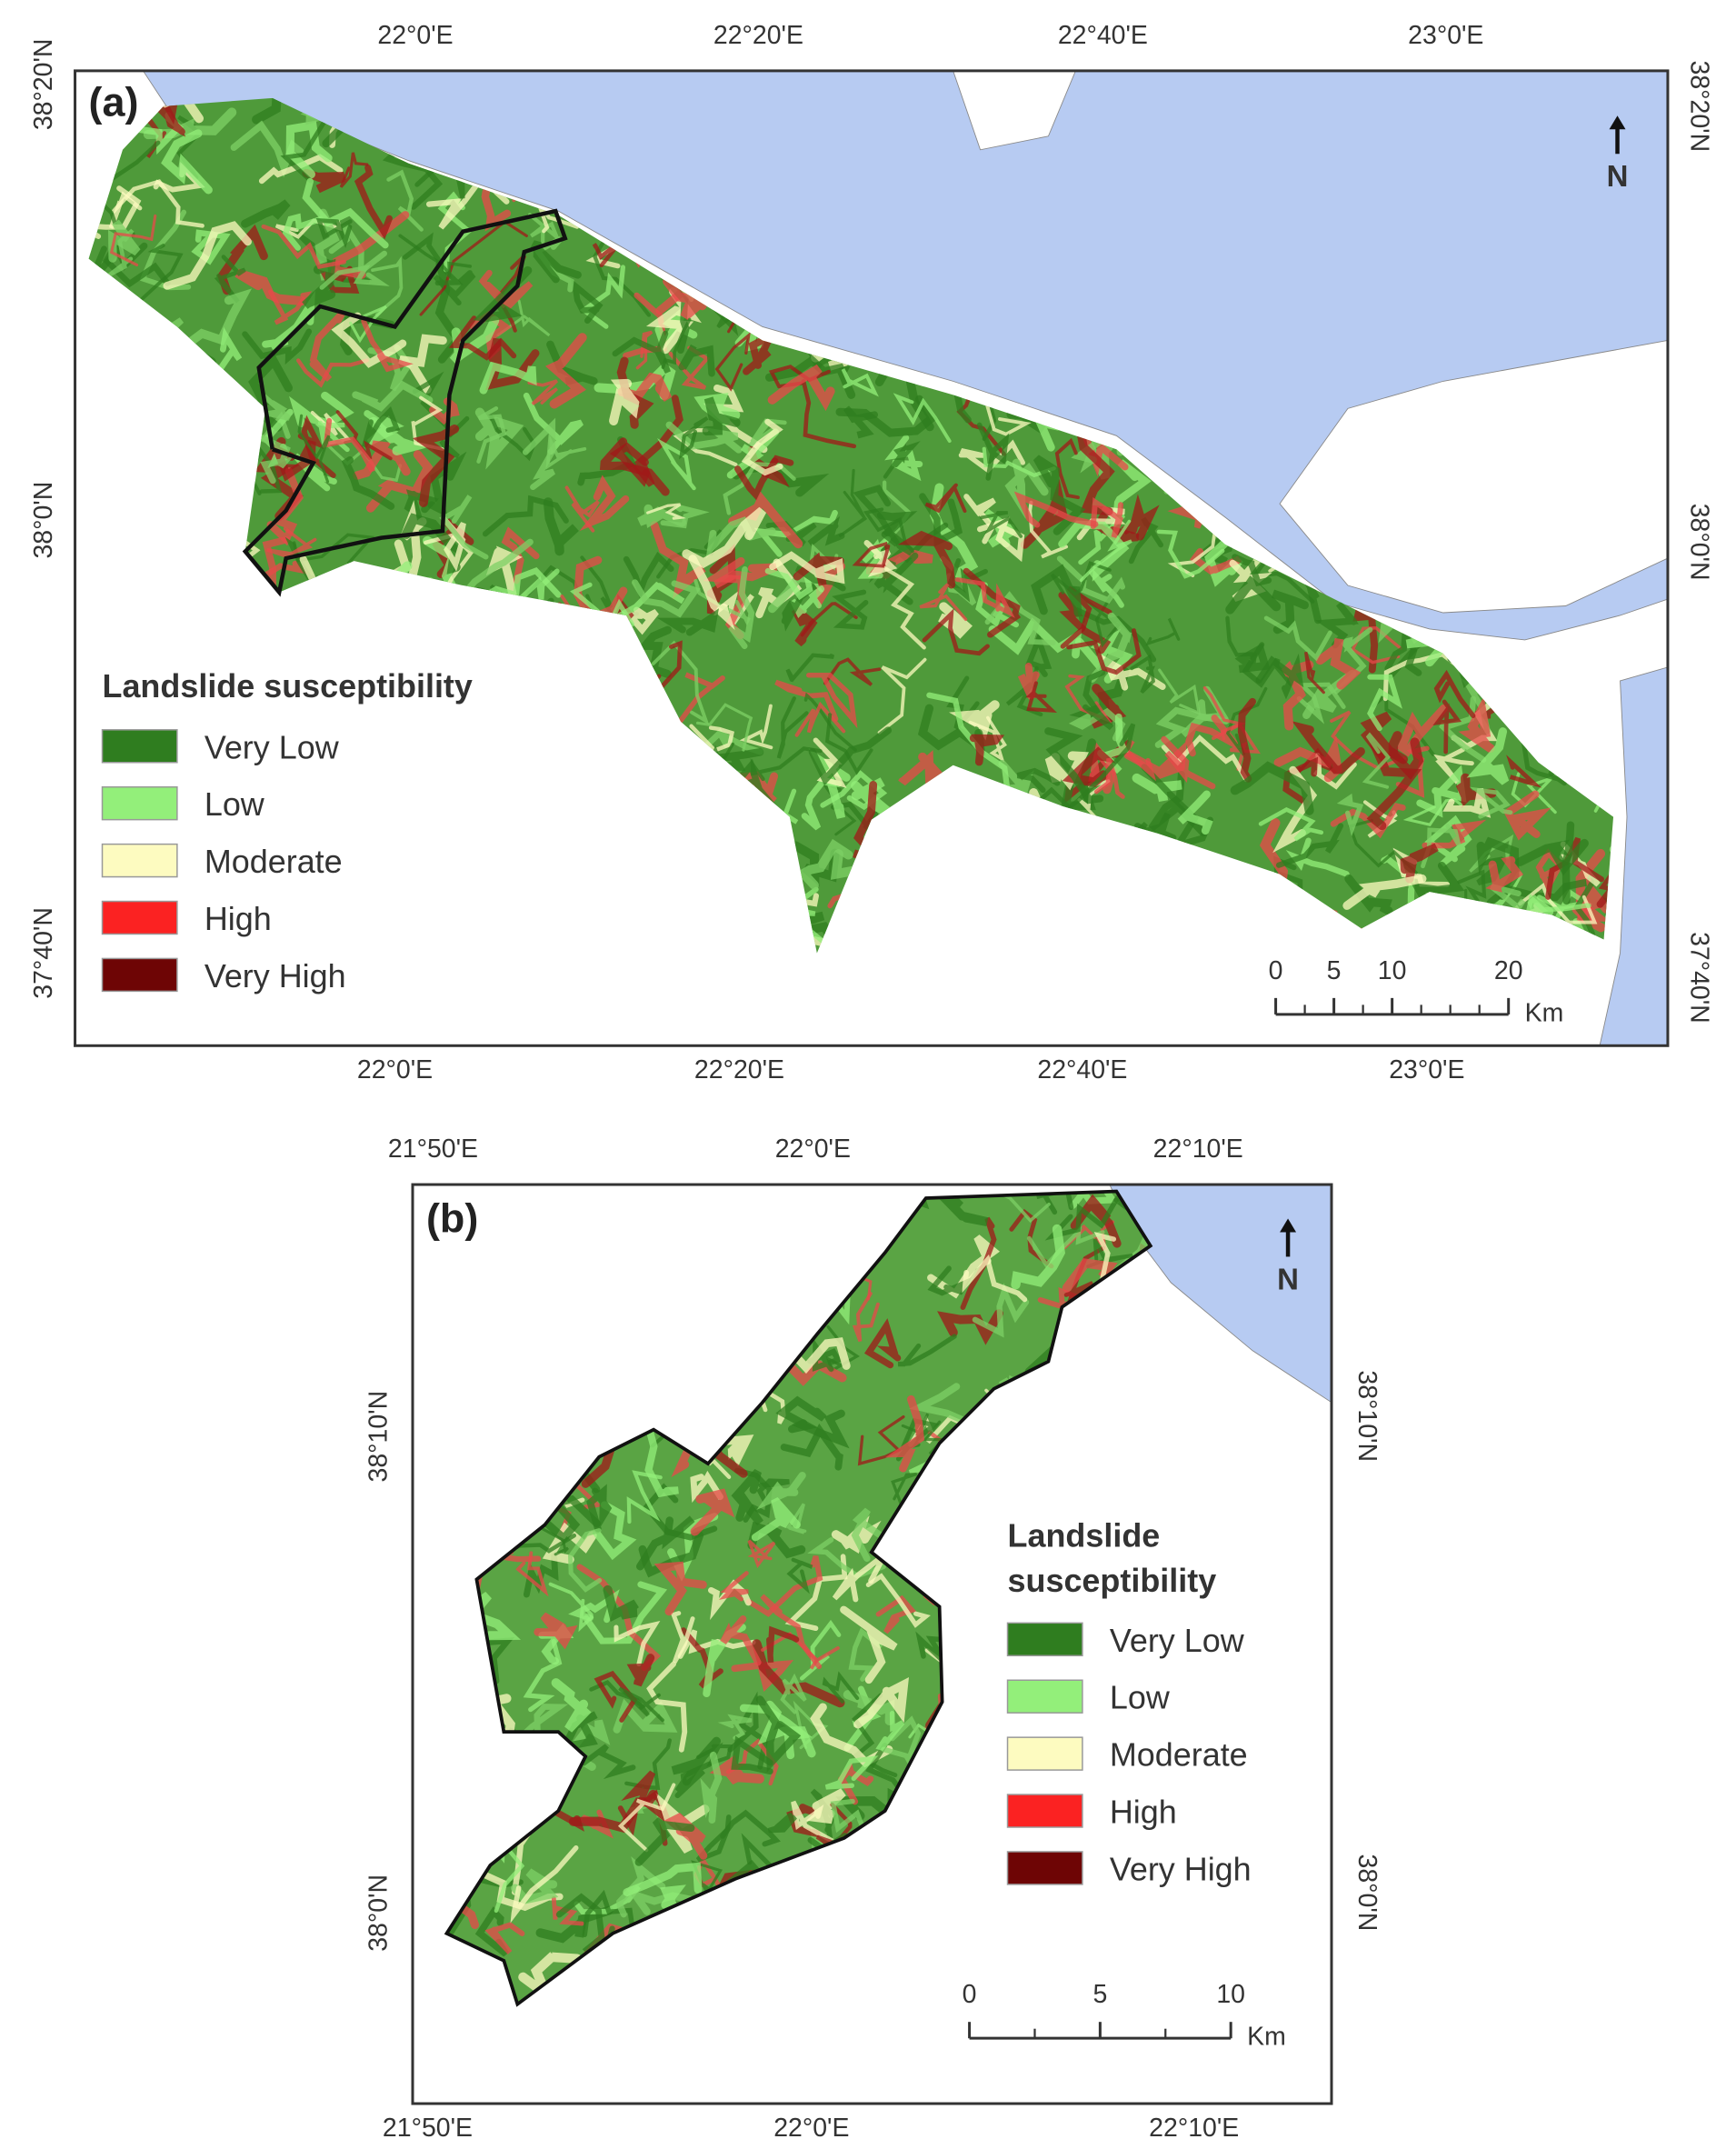 The image size is (1736, 2139). Describe the element at coordinates (811, 2126) in the screenshot. I see `lon-label: 22°0'E` at that location.